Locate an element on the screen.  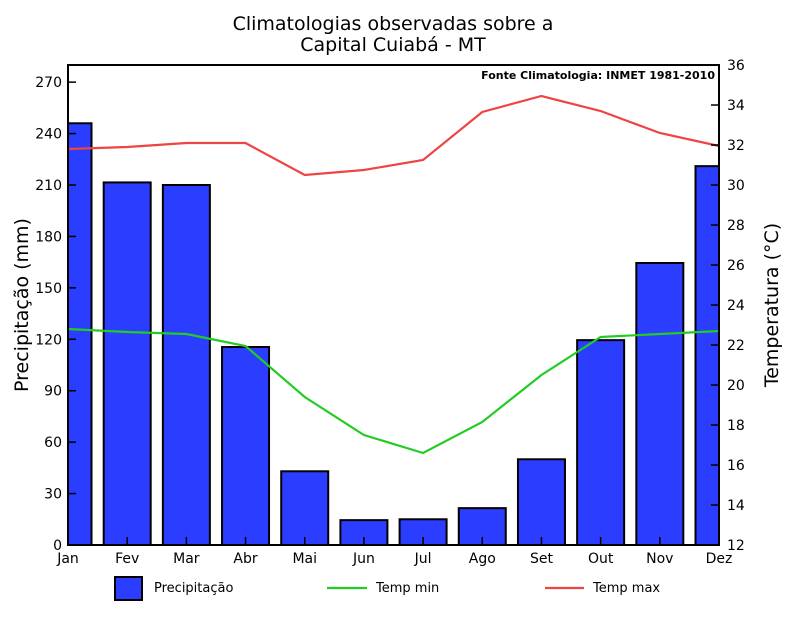
precip-bar-jan is located at coordinates (80, 334).